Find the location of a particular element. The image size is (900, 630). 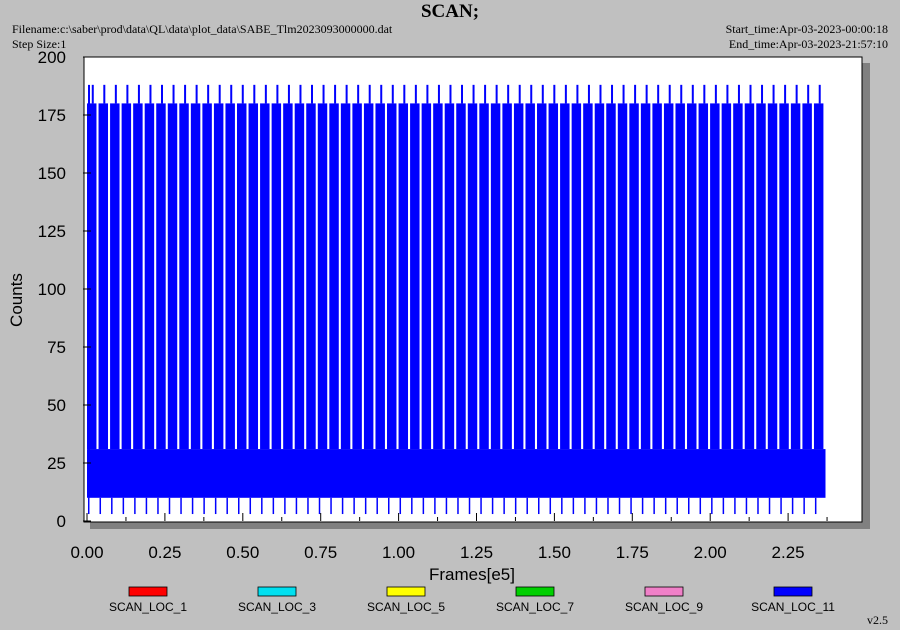

x-tick-label: 1.50 is located at coordinates (554, 552).